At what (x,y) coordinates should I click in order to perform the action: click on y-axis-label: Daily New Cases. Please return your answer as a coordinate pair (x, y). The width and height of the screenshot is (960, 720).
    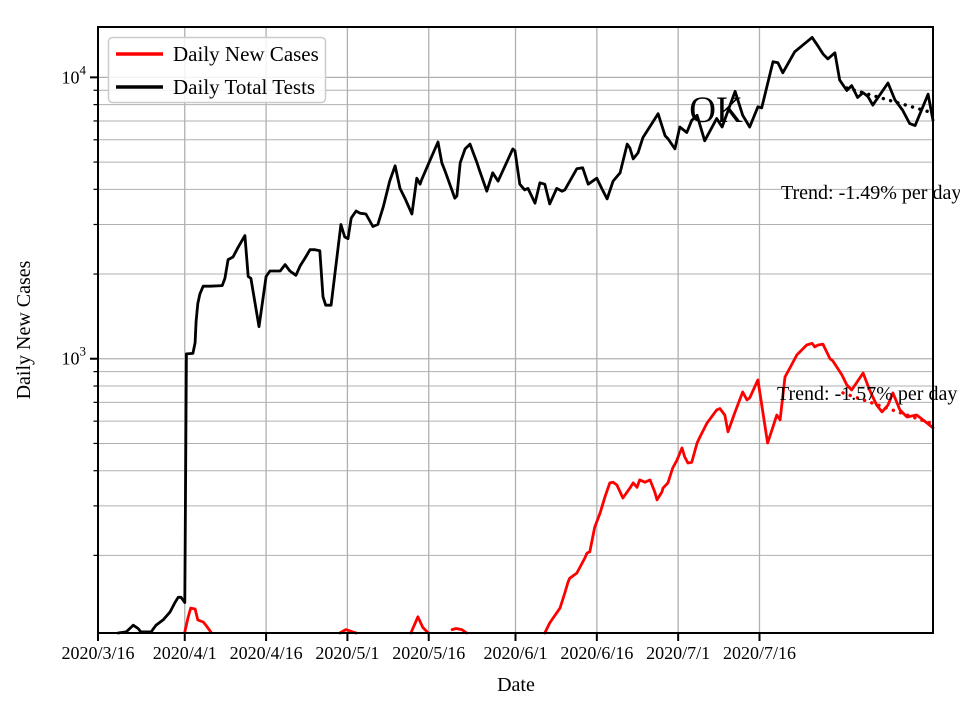
    Looking at the image, I should click on (24, 329).